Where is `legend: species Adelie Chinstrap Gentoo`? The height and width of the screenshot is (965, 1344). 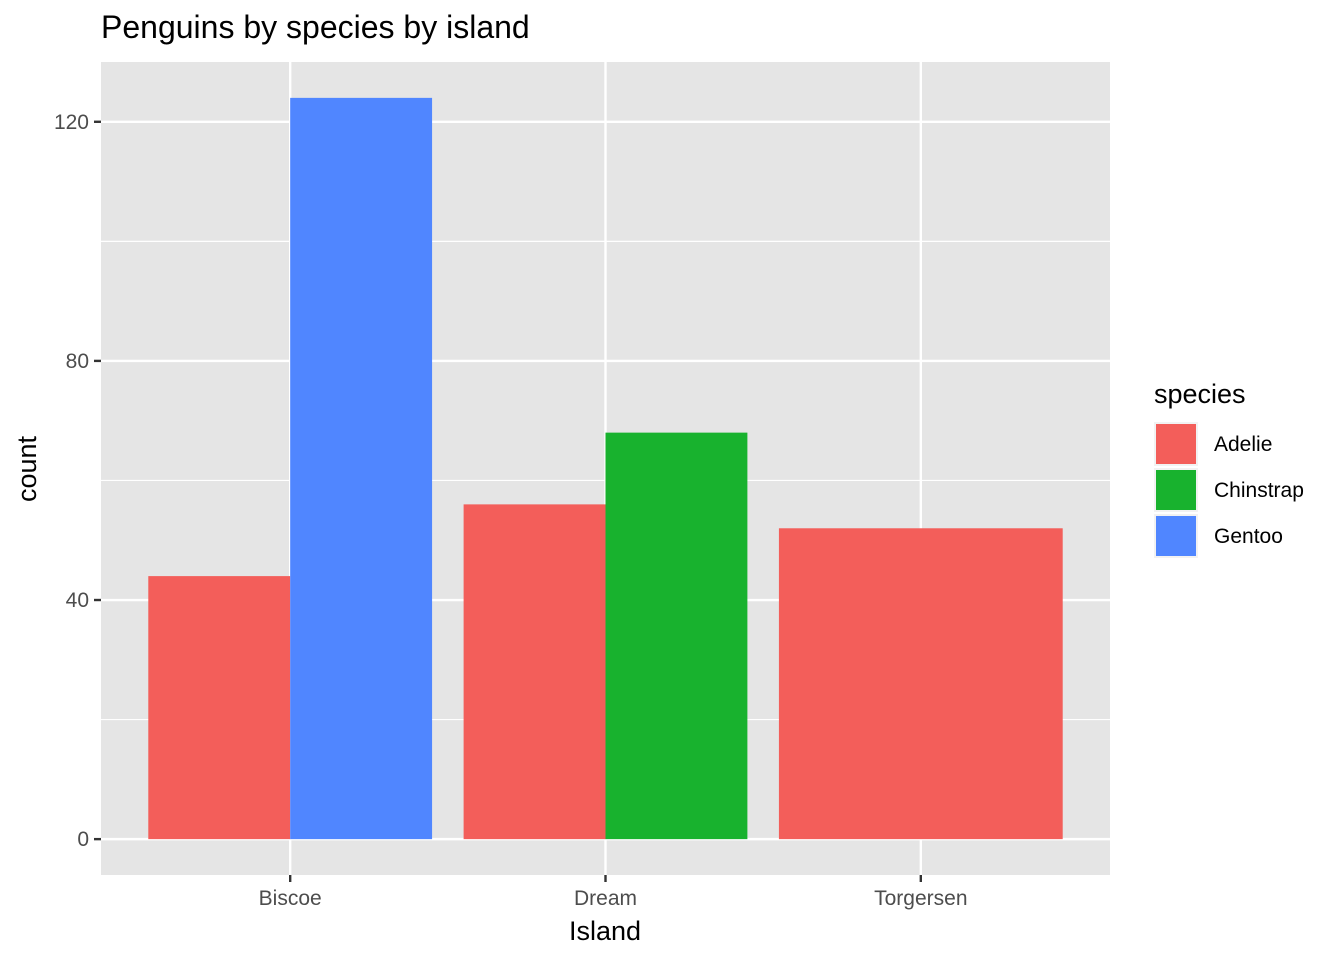
legend: species Adelie Chinstrap Gentoo is located at coordinates (1229, 468).